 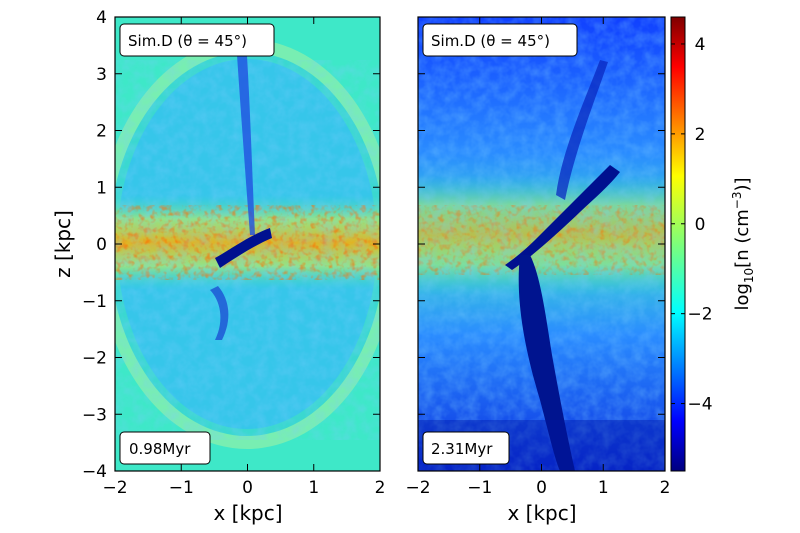 What do you see at coordinates (160, 449) in the screenshot?
I see `panel-1-time: 0.98Myr` at bounding box center [160, 449].